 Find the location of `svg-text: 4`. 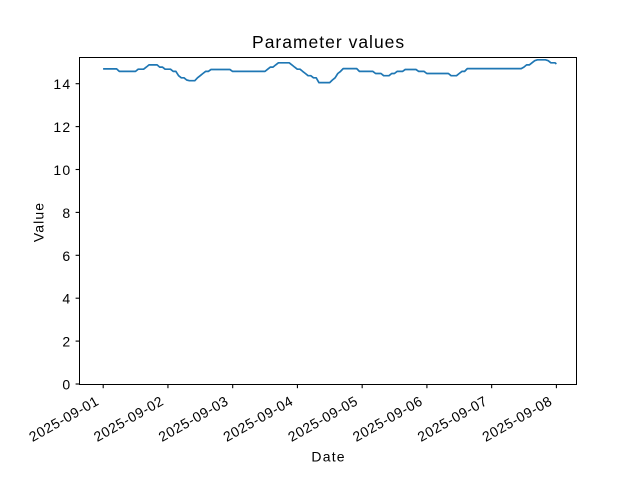

svg-text: 4 is located at coordinates (66, 299).